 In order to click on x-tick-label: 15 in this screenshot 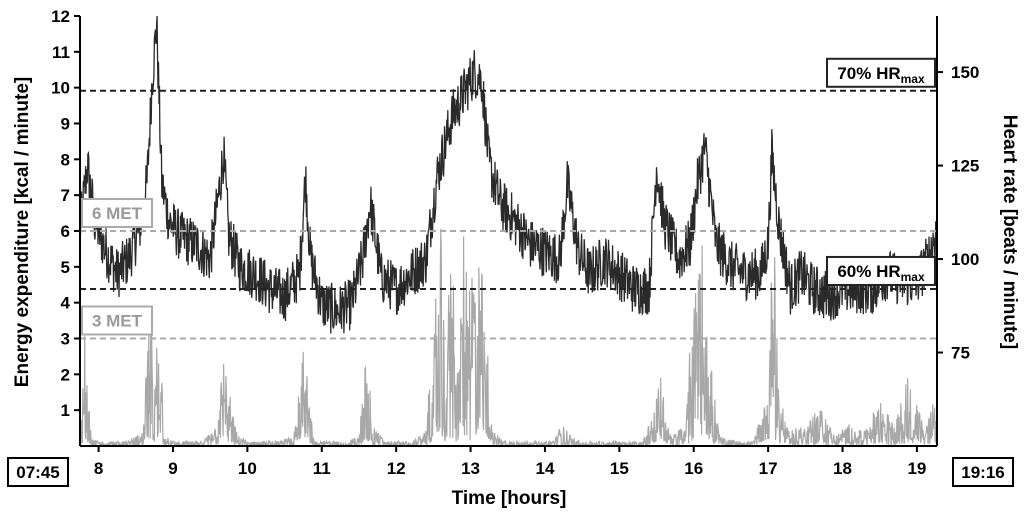, I will do `click(619, 468)`.